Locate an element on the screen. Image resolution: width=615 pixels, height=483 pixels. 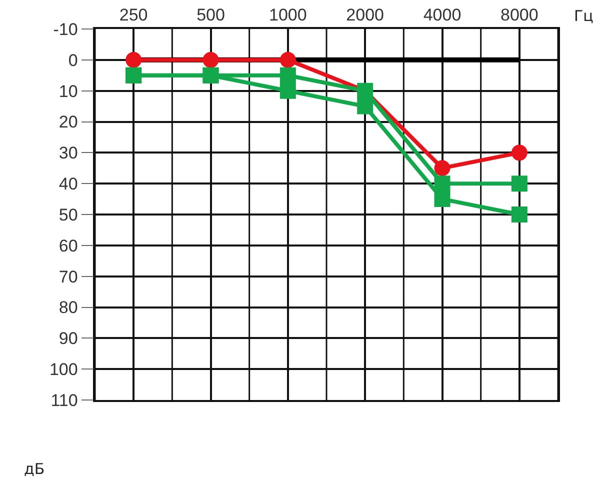
x-tick-label: 4000 is located at coordinates (442, 14).